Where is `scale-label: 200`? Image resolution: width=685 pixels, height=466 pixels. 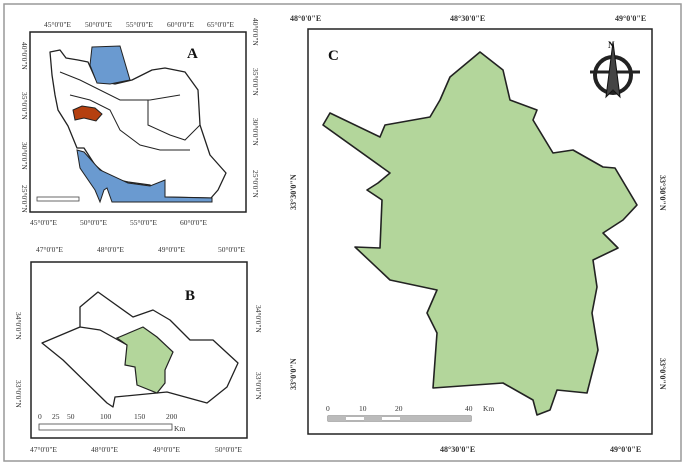
scale-label: 200 is located at coordinates (172, 416).